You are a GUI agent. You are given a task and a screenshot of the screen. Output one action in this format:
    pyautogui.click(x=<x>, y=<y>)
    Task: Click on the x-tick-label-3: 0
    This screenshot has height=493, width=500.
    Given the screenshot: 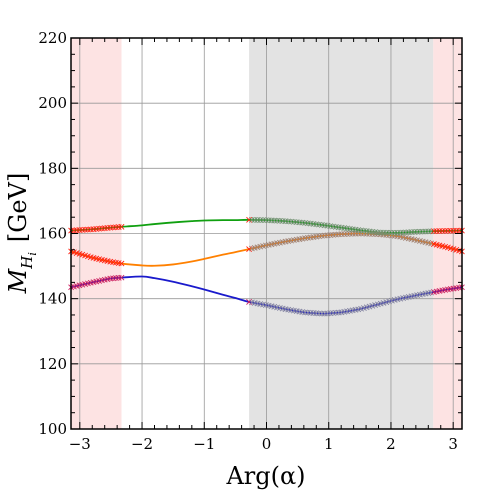 What is the action you would take?
    pyautogui.click(x=267, y=444)
    